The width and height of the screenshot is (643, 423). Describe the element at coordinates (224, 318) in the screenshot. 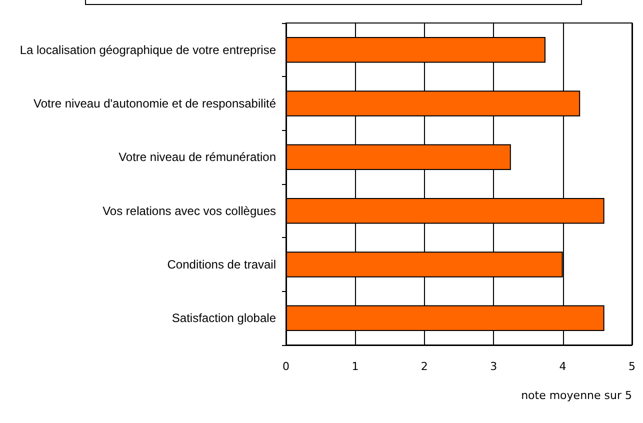

I see `y-tick-label: Satisfaction globale` at that location.